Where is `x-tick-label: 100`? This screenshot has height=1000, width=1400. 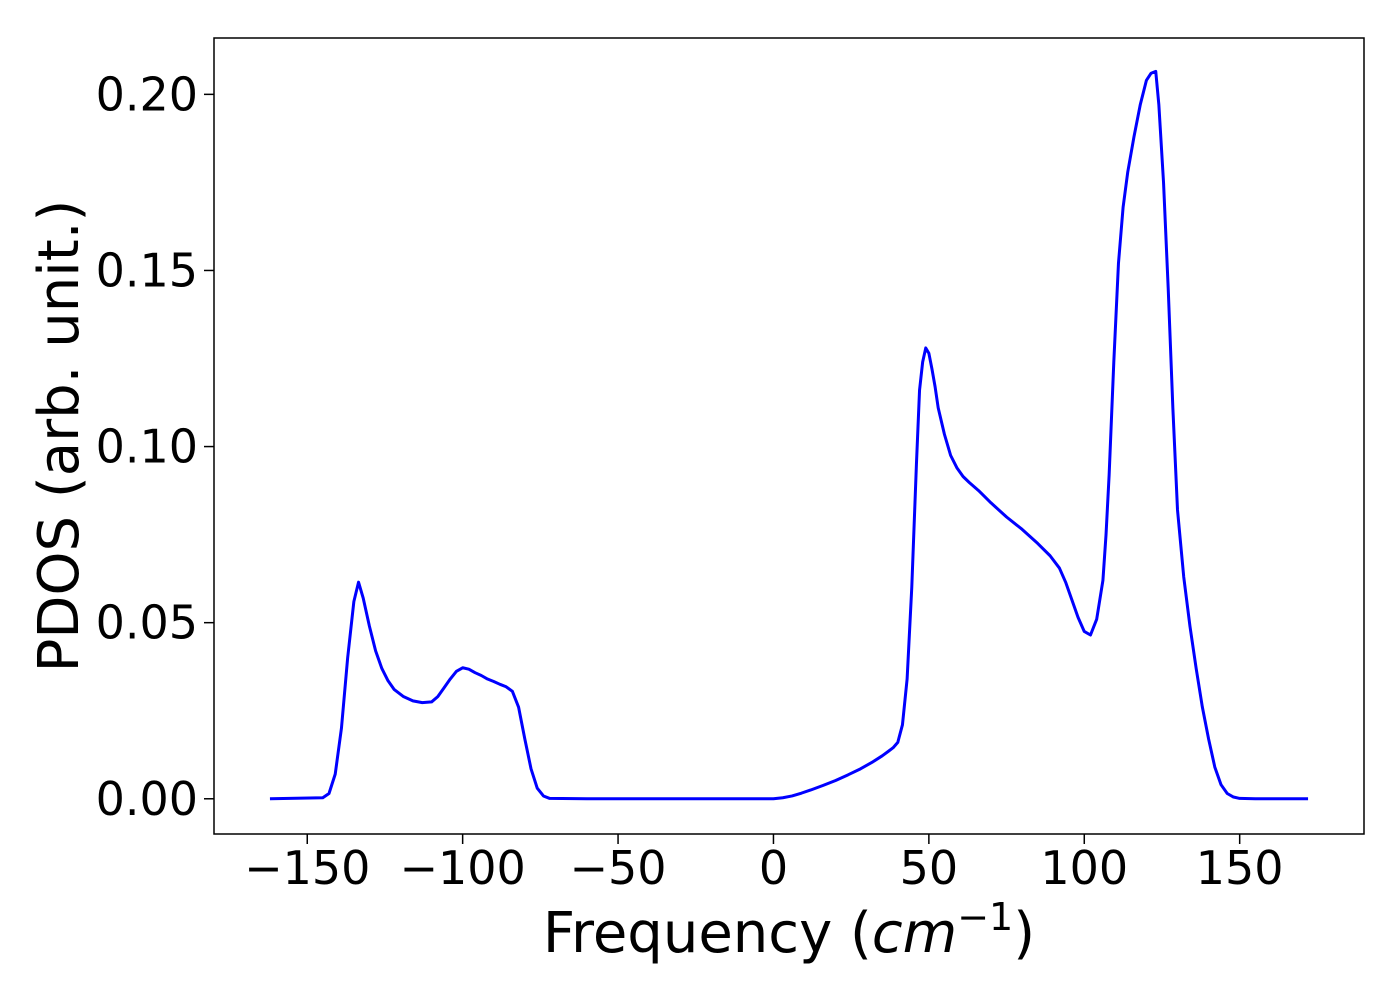
x-tick-label: 100 is located at coordinates (1084, 868).